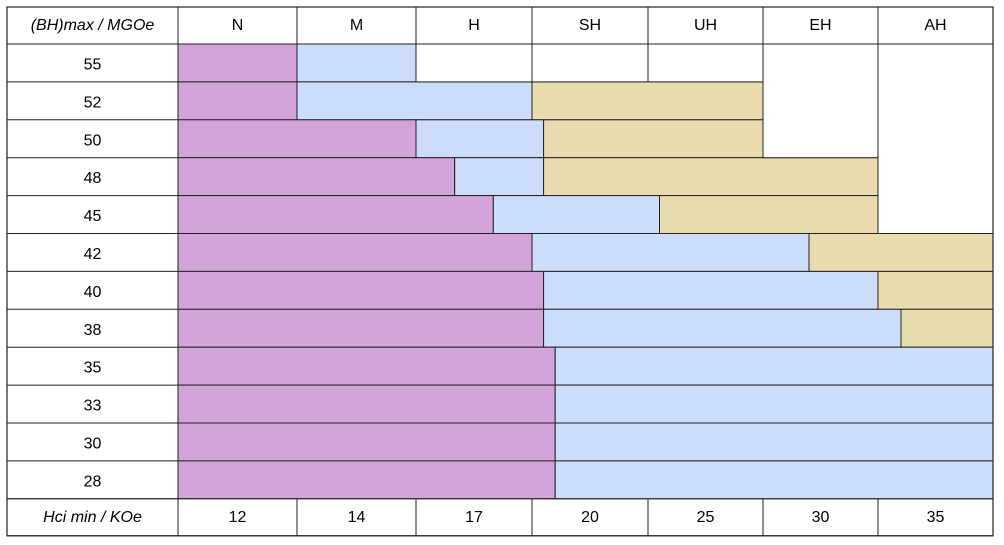  I want to click on band-50-m, so click(480, 139).